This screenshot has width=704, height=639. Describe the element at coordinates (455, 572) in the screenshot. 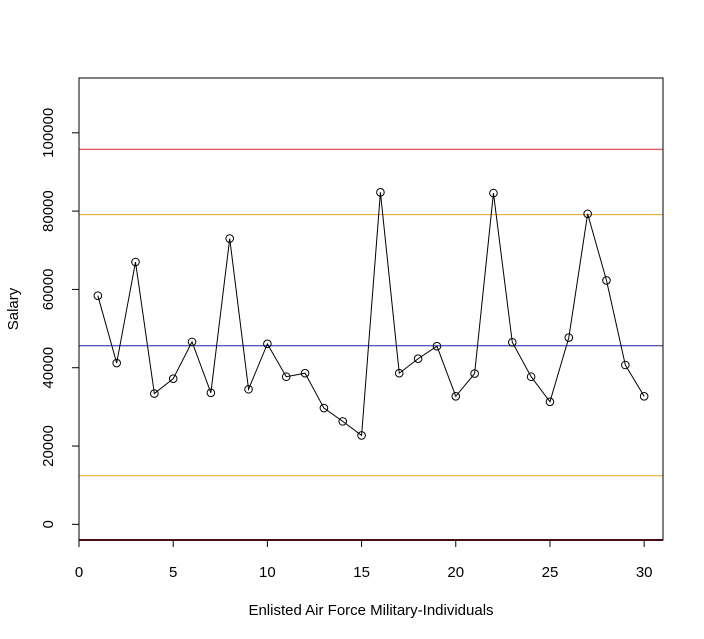

I see `x-tick-label: 20` at that location.